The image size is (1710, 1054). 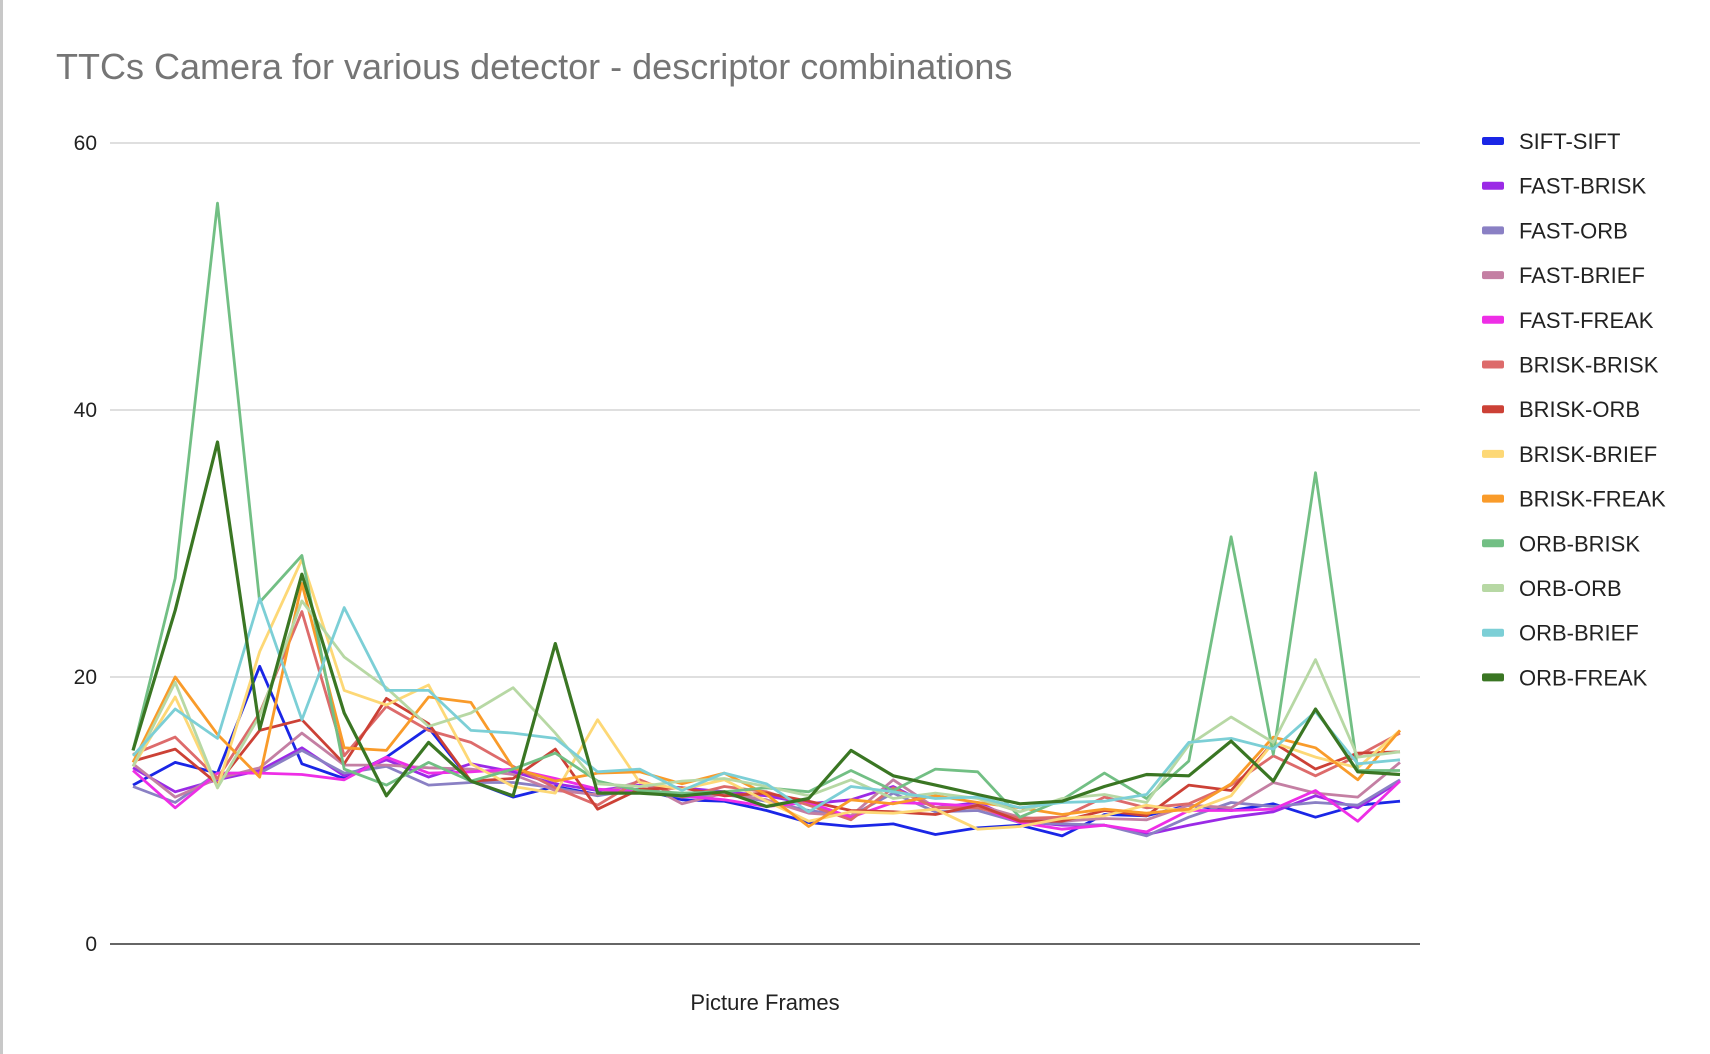 What do you see at coordinates (91, 944) in the screenshot?
I see `y-tick-label-0: 0` at bounding box center [91, 944].